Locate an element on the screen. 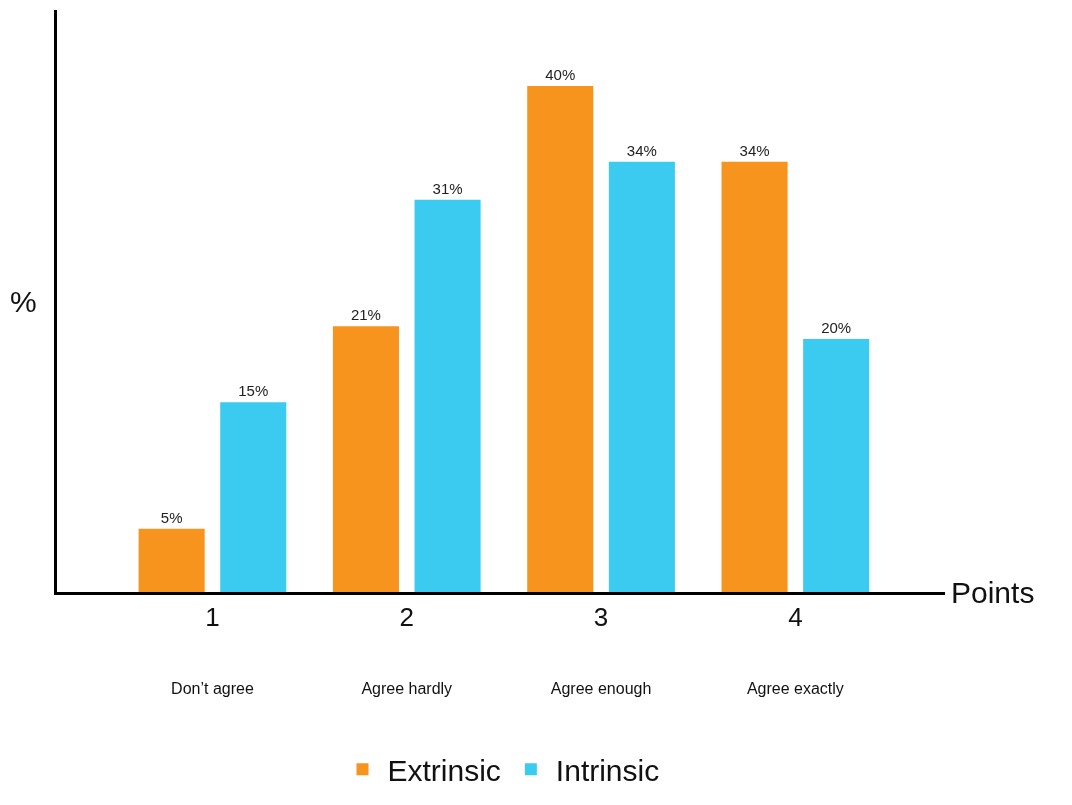 This screenshot has width=1072, height=805. data-label: 40% is located at coordinates (560, 74).